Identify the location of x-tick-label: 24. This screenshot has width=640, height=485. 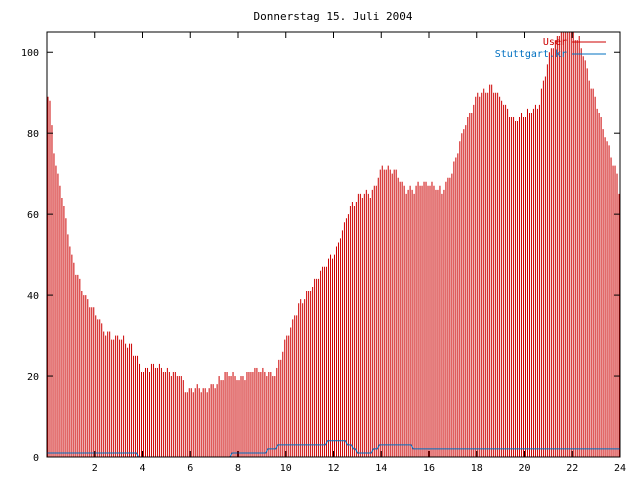
(620, 468).